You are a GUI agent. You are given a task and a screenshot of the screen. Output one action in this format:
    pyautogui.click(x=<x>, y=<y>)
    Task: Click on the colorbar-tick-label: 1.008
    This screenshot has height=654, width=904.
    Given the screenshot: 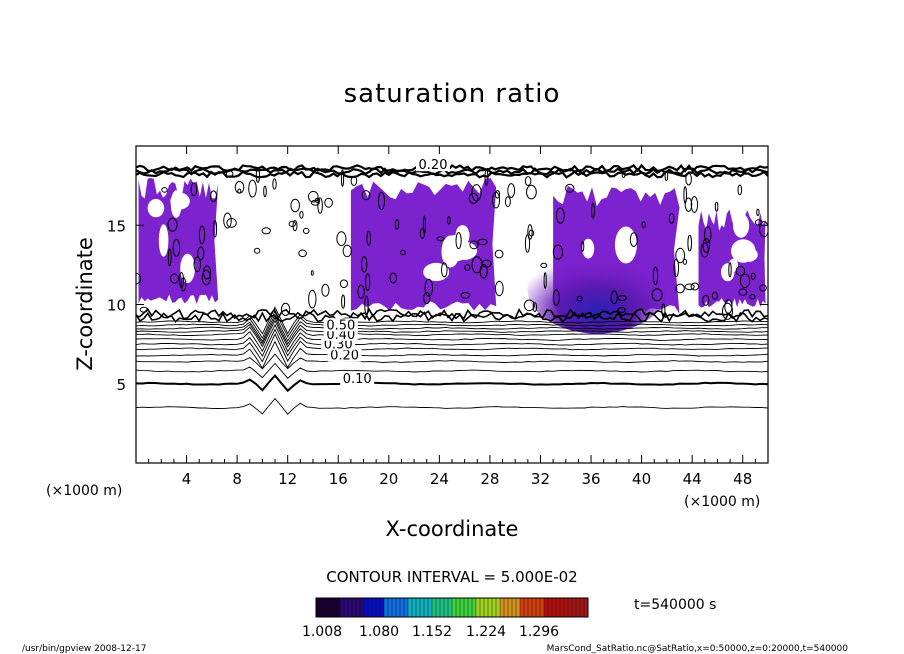 What is the action you would take?
    pyautogui.click(x=322, y=632)
    